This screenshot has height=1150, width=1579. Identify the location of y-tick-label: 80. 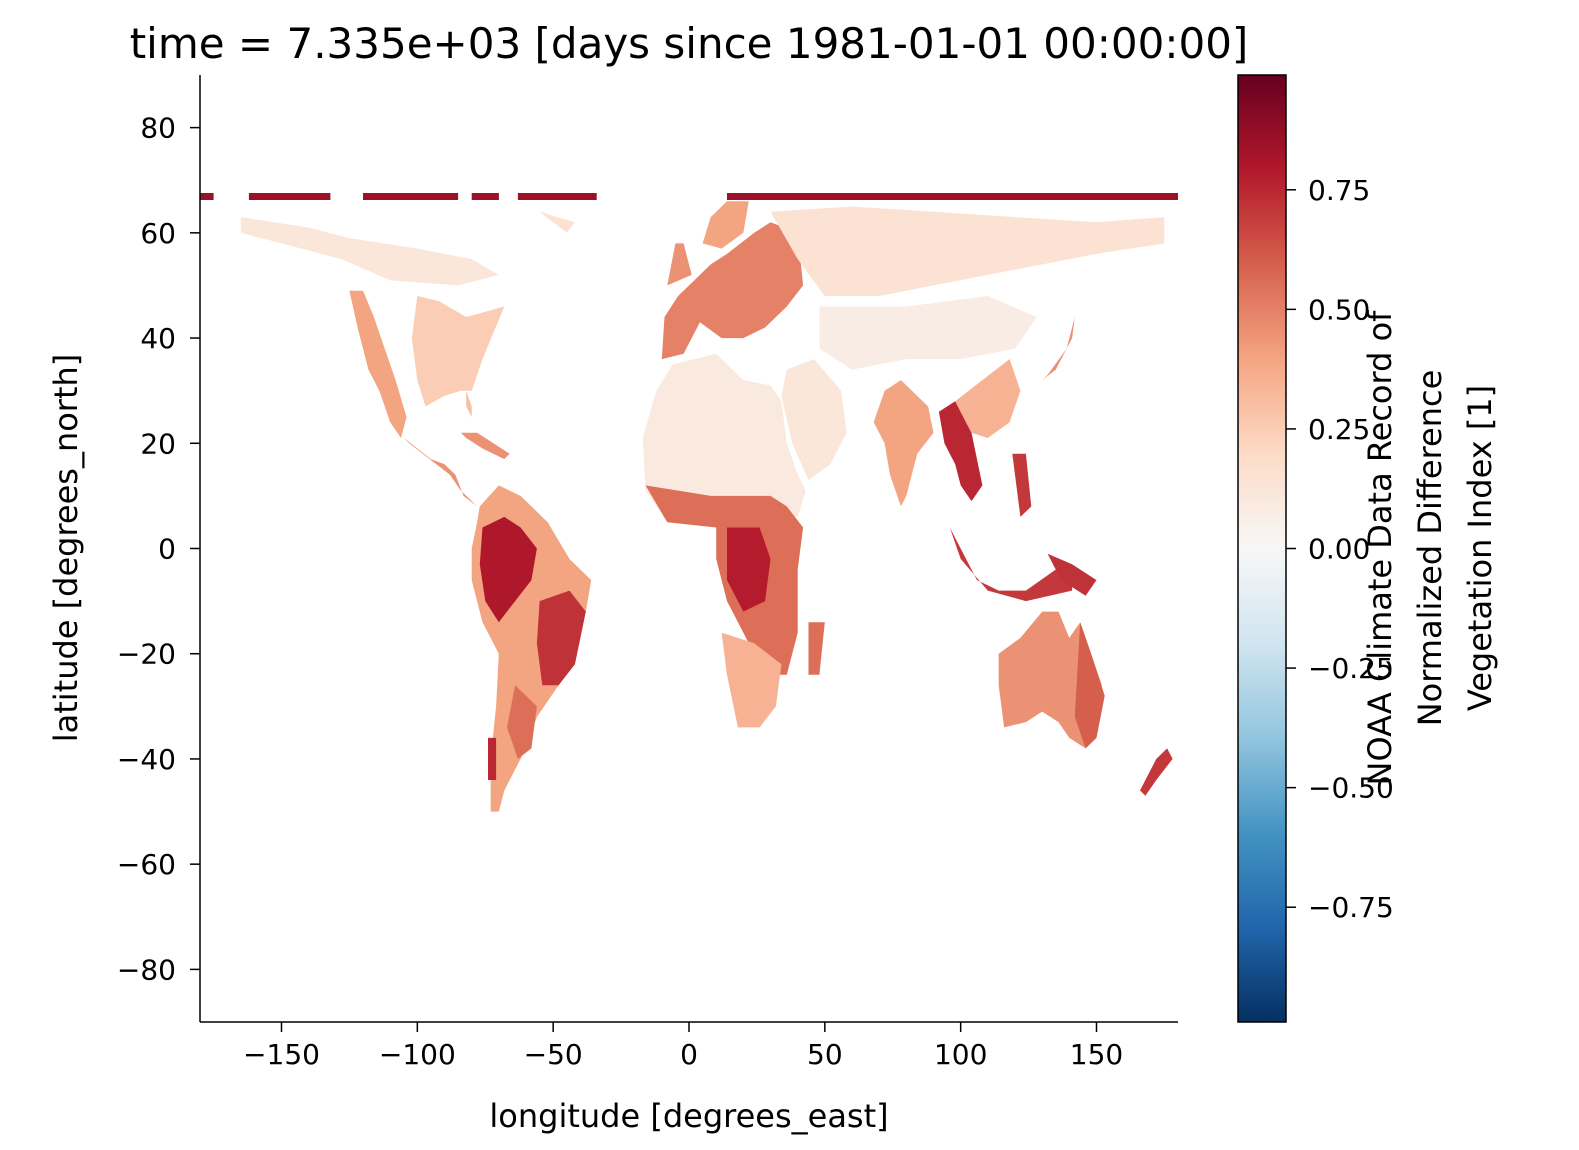
(158, 128).